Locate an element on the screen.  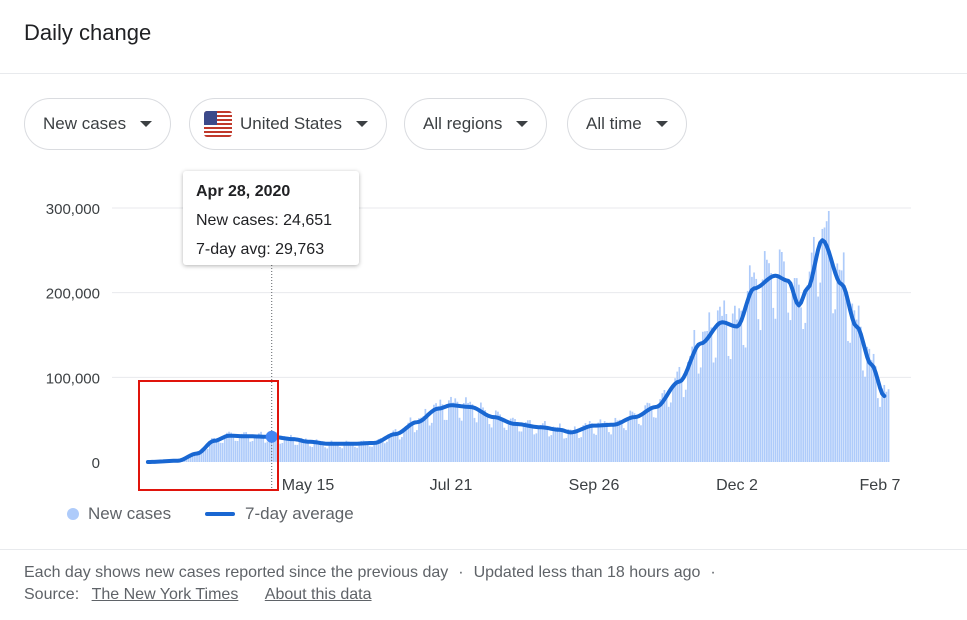
source-link: The New York Times is located at coordinates (165, 594).